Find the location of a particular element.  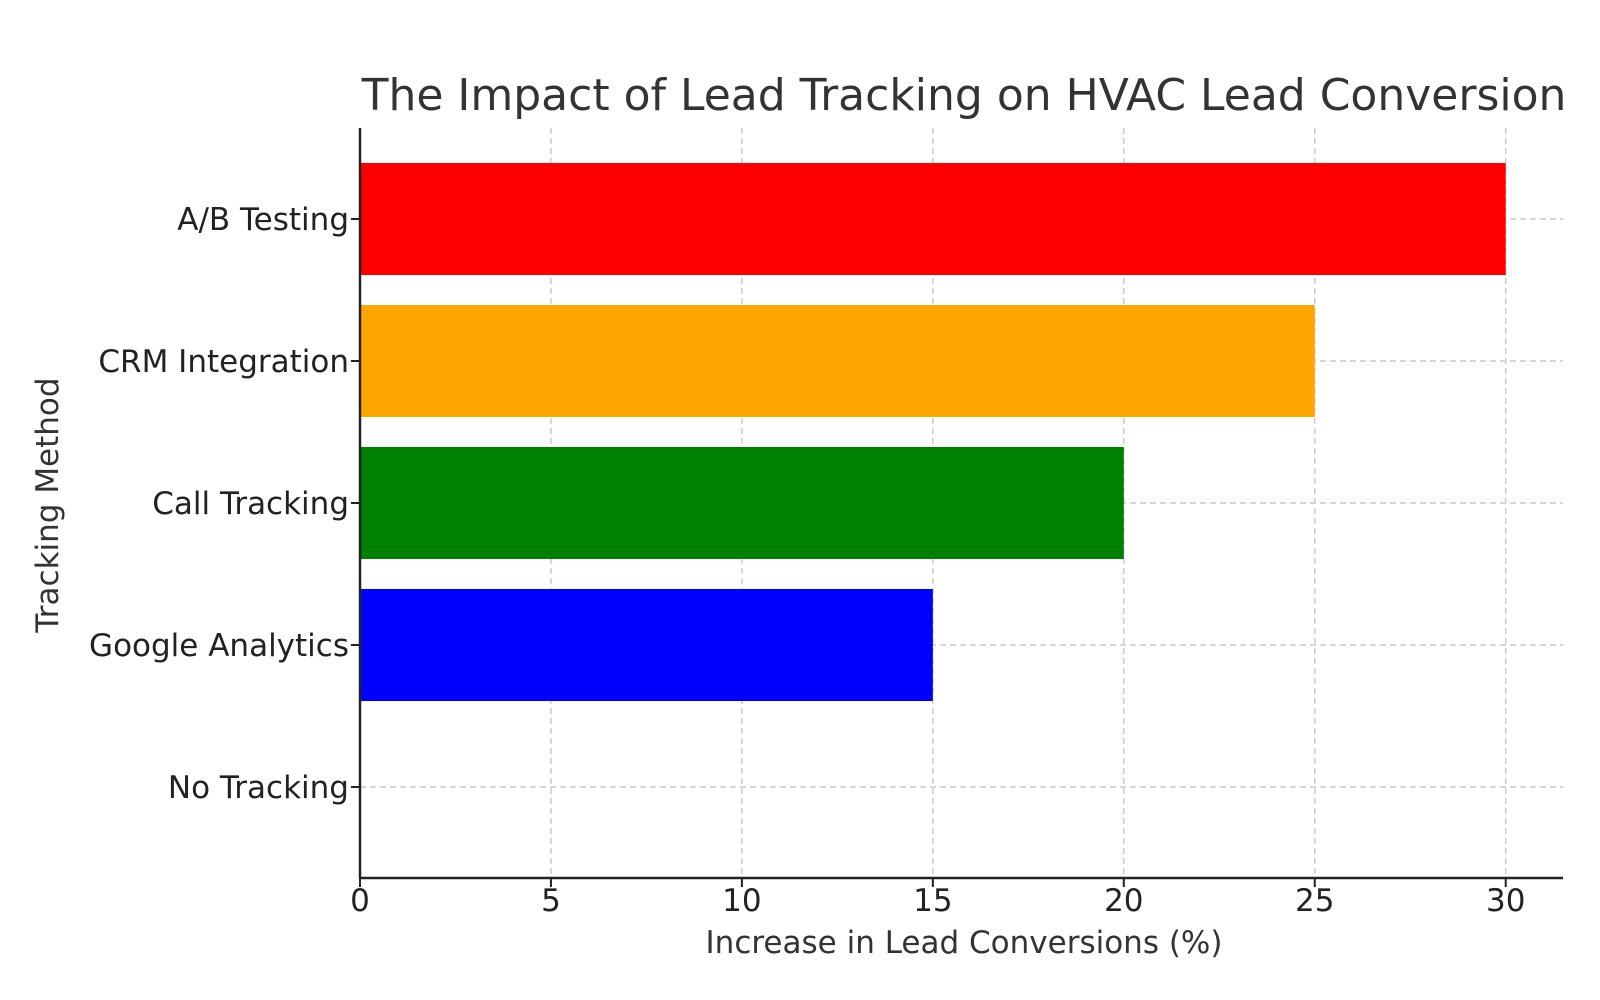

y-tick-label: CRM Integration is located at coordinates (223, 362).